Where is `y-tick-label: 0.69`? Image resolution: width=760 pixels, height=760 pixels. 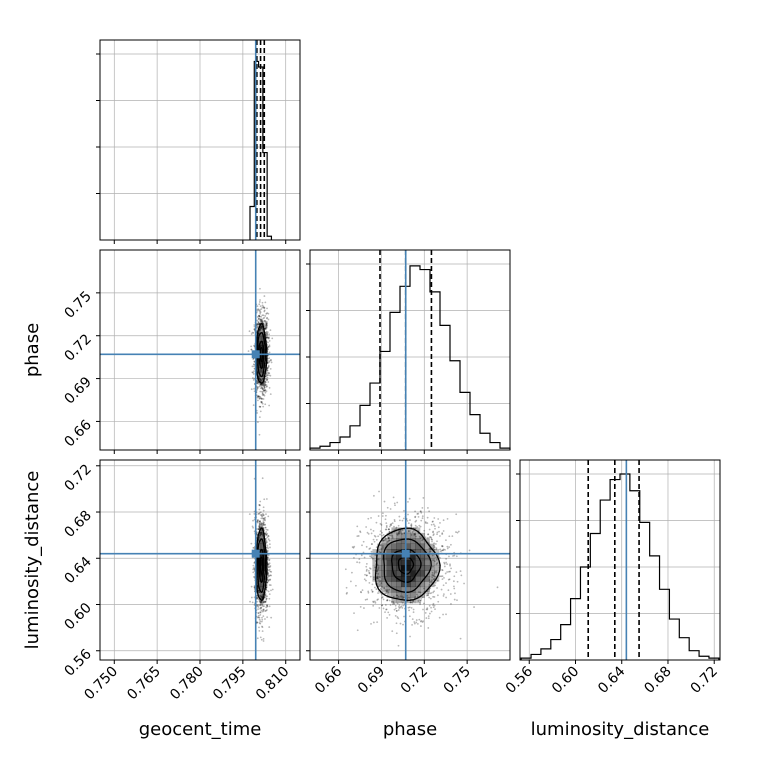
y-tick-label: 0.69 is located at coordinates (77, 390).